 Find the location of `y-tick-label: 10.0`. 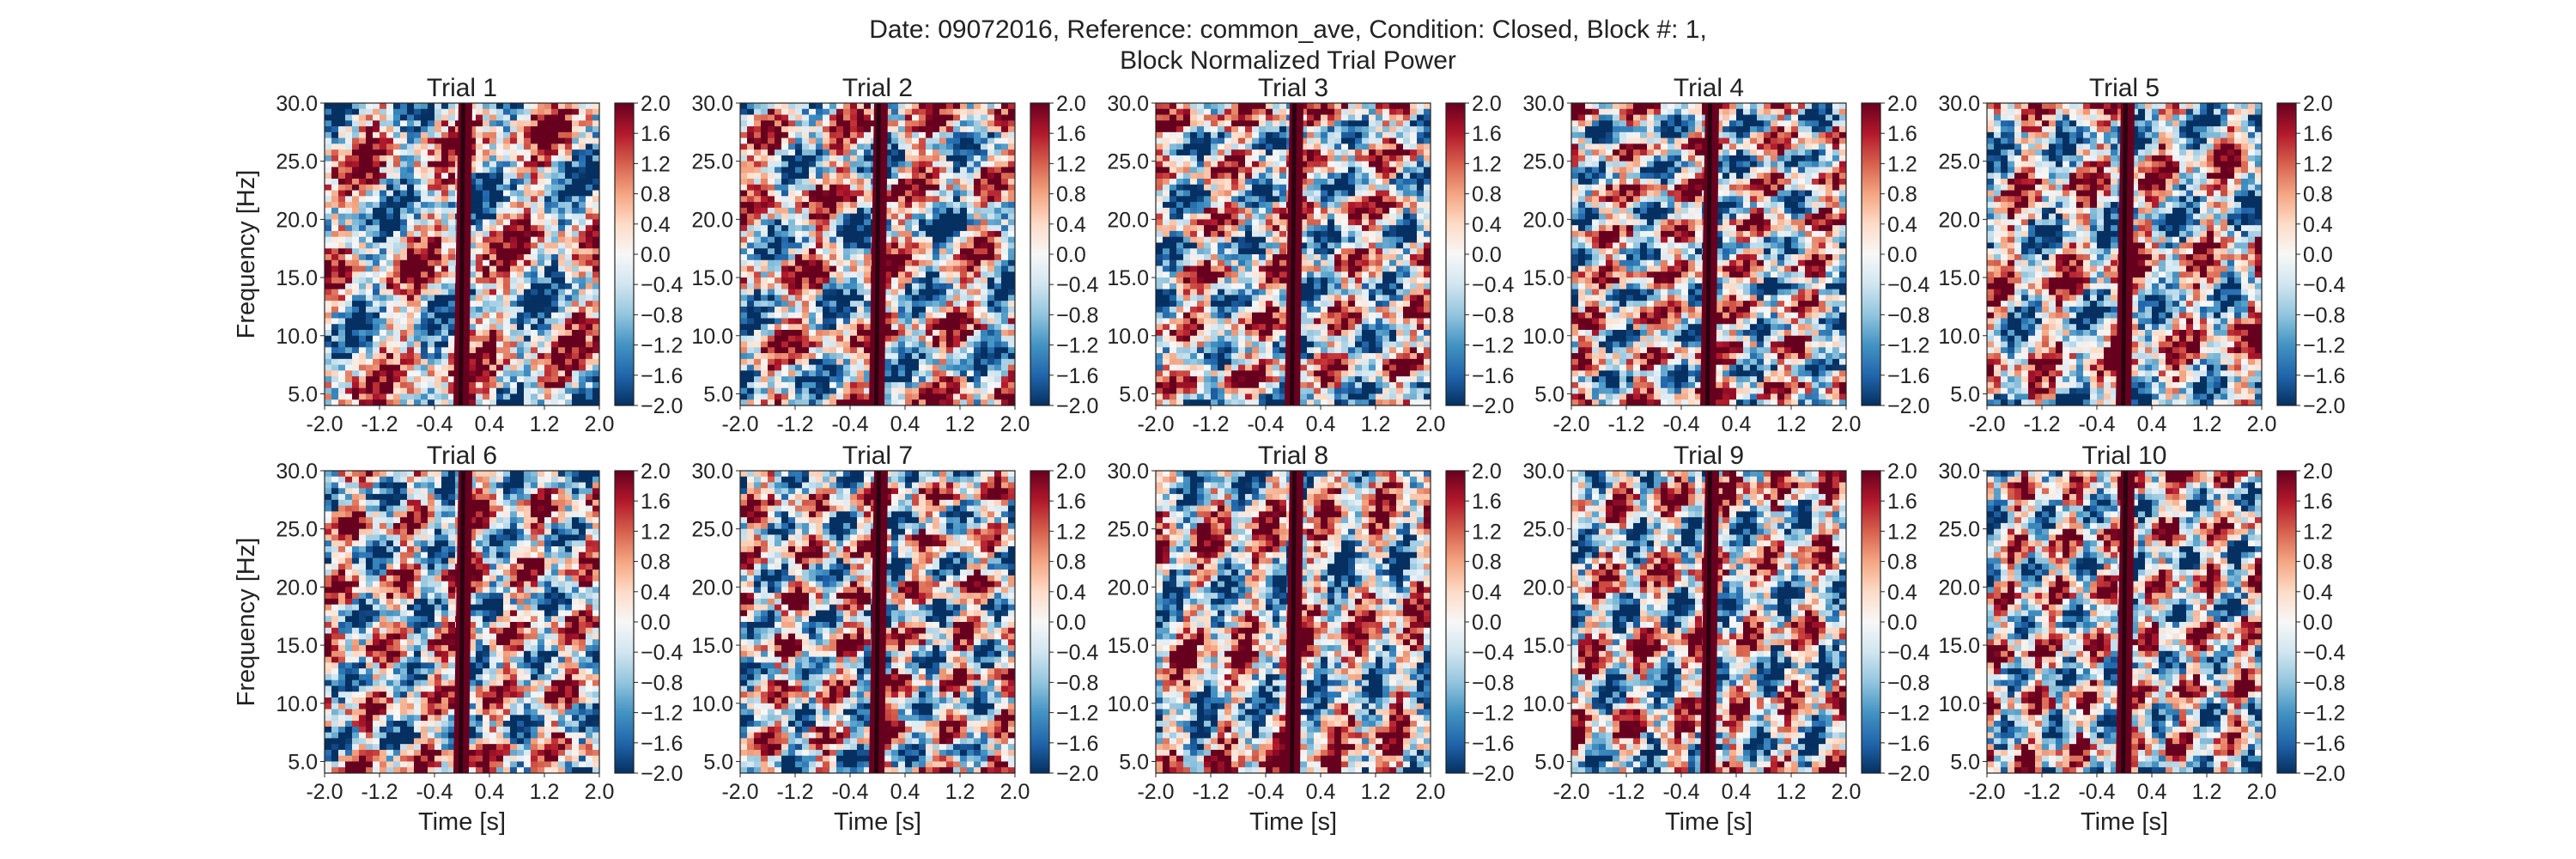

y-tick-label: 10.0 is located at coordinates (1543, 337).